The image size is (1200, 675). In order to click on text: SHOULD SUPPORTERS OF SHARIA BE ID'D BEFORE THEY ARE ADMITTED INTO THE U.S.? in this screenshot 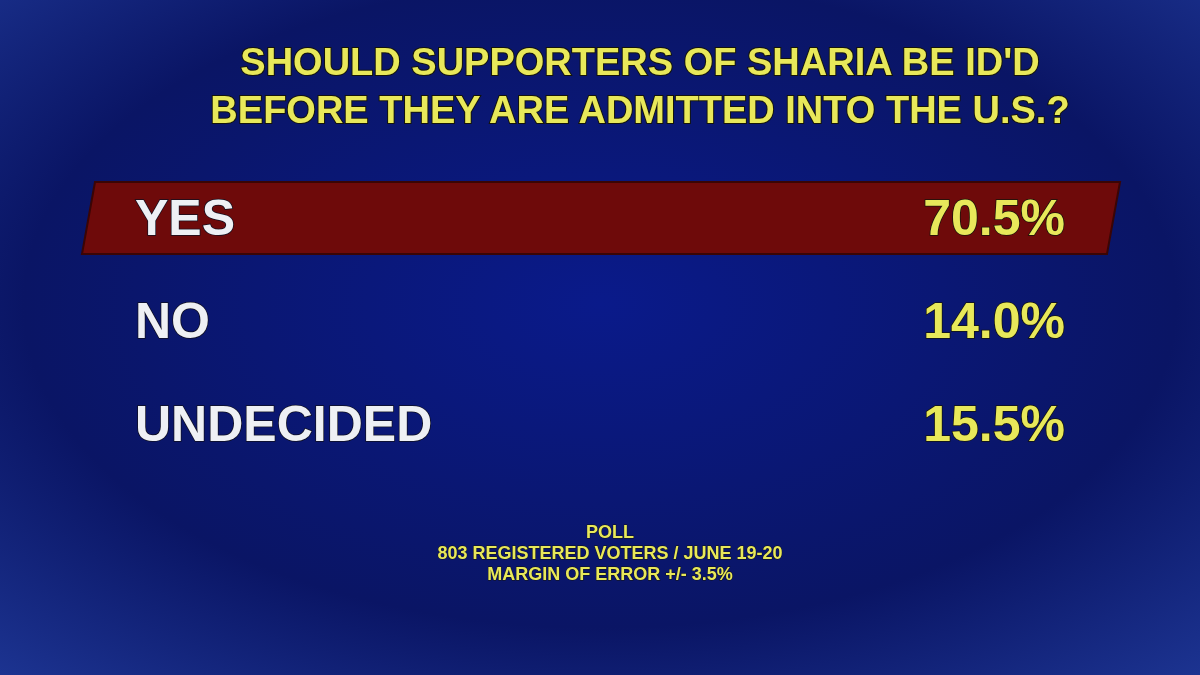, I will do `click(640, 86)`.